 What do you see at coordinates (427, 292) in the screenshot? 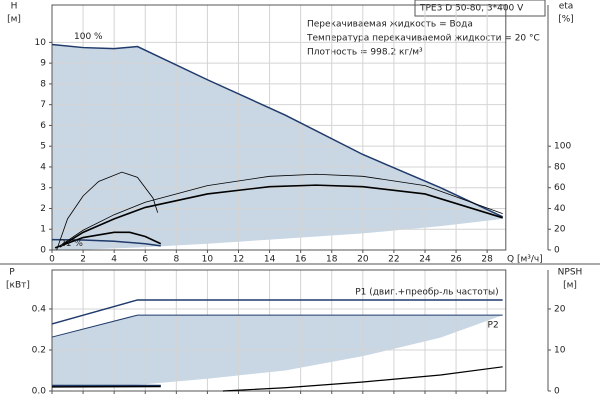
I see `curve-label: P1 (двиг.+преобр-ль частоты)` at bounding box center [427, 292].